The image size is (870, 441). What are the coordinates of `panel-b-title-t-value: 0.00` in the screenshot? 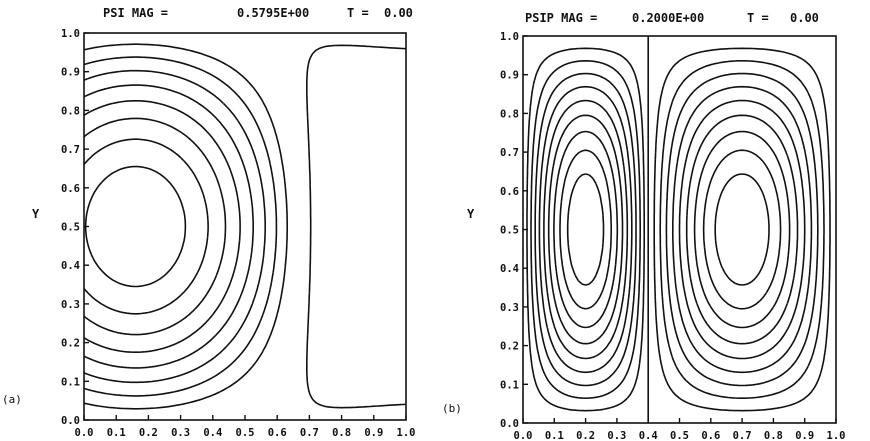 It's located at (804, 18).